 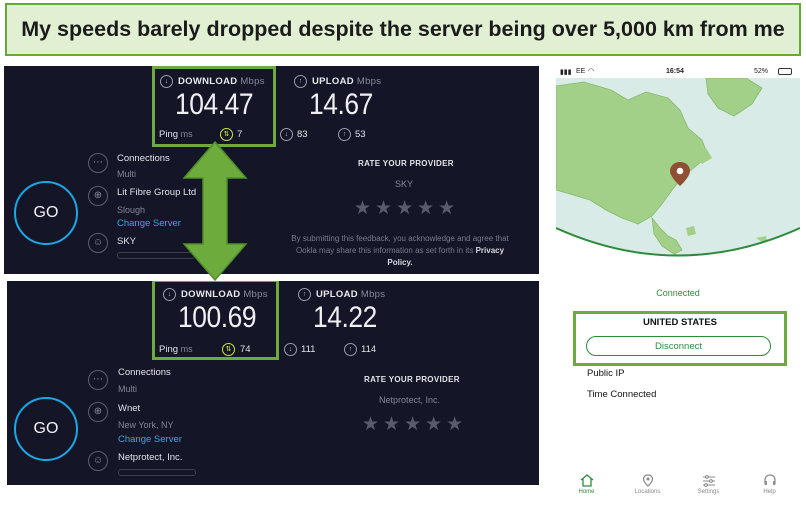 What do you see at coordinates (678, 346) in the screenshot?
I see `disconnect-button: Disconnect` at bounding box center [678, 346].